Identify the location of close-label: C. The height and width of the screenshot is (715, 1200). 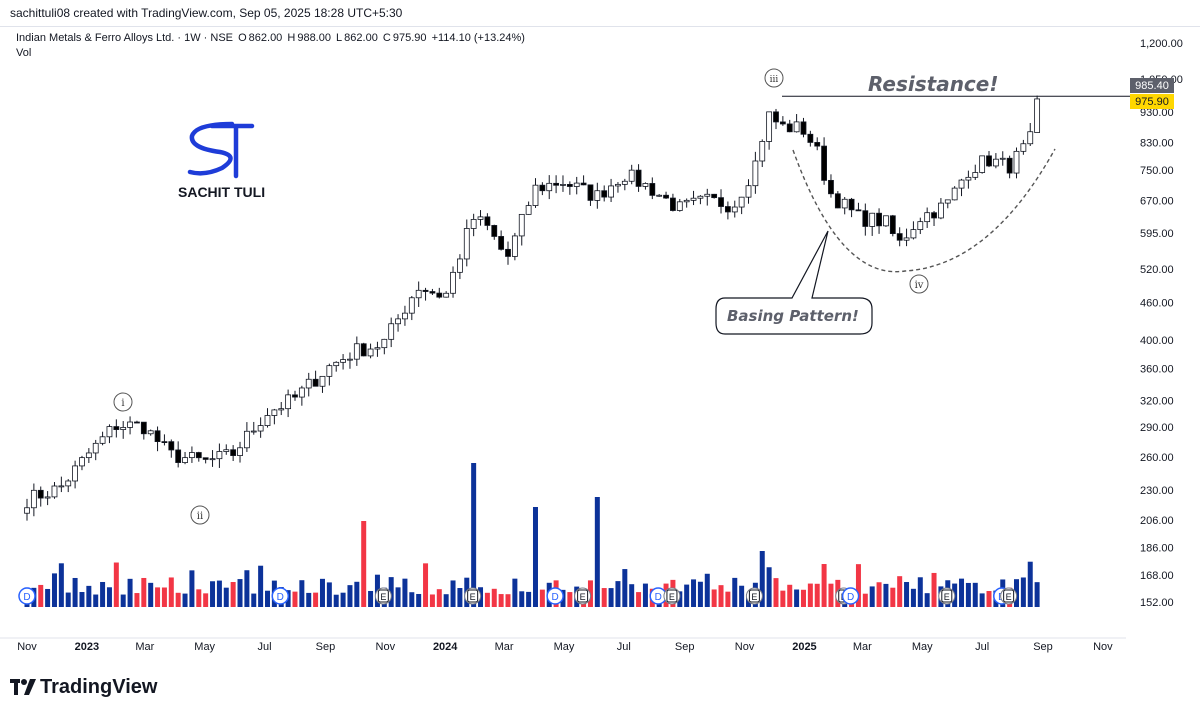
(386, 38).